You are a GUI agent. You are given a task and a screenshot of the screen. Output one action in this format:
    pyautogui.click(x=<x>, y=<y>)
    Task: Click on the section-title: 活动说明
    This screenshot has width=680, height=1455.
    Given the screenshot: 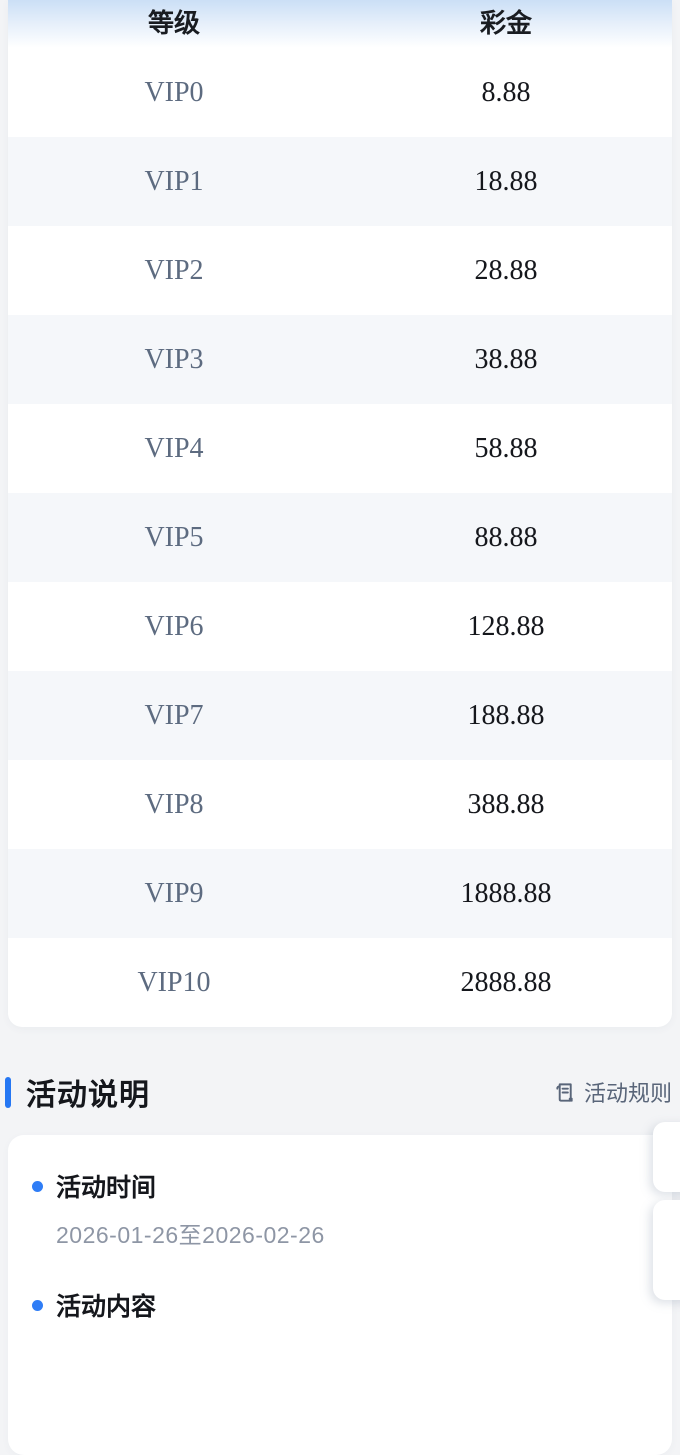 What is the action you would take?
    pyautogui.click(x=88, y=1095)
    